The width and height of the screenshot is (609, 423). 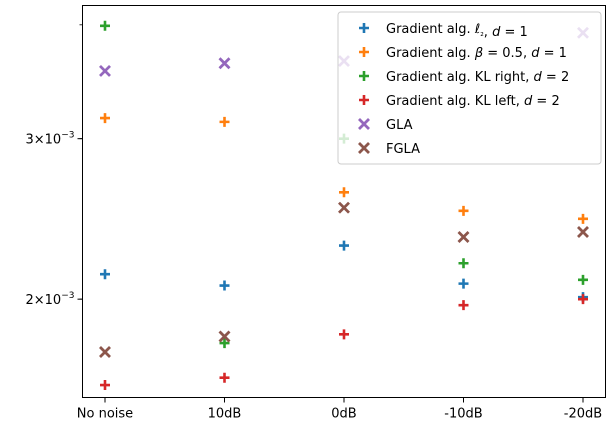 I want to click on x-tick-label: -10dB, so click(x=463, y=414).